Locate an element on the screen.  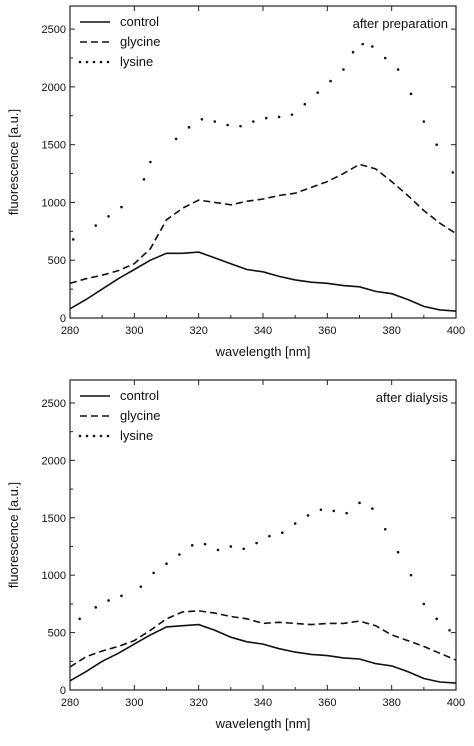
y-tick-label: 1500 is located at coordinates (54, 146).